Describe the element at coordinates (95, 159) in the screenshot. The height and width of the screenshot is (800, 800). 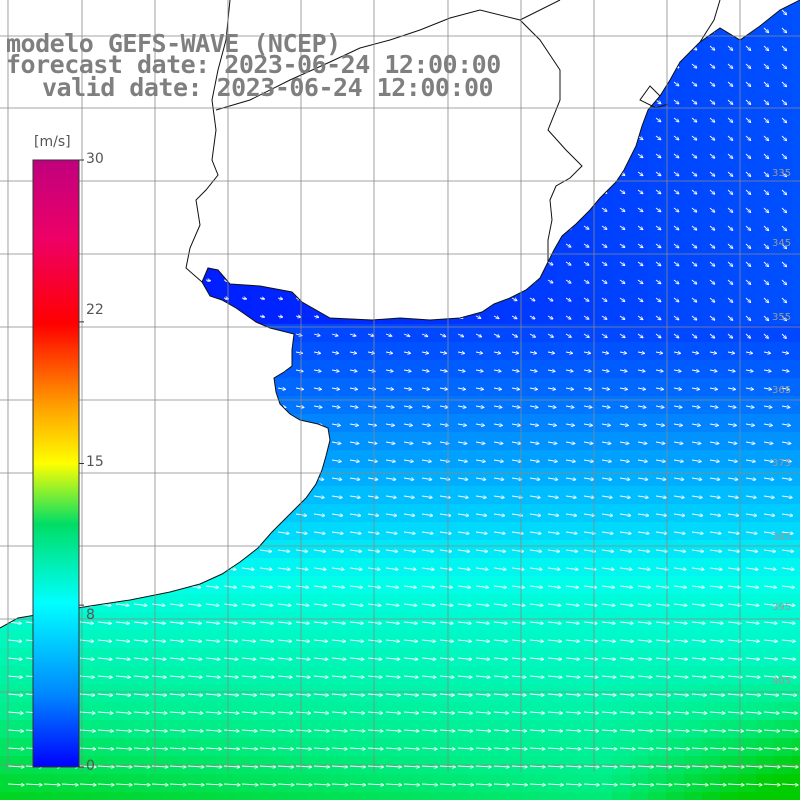
I see `colorbar-tick-label: 30` at that location.